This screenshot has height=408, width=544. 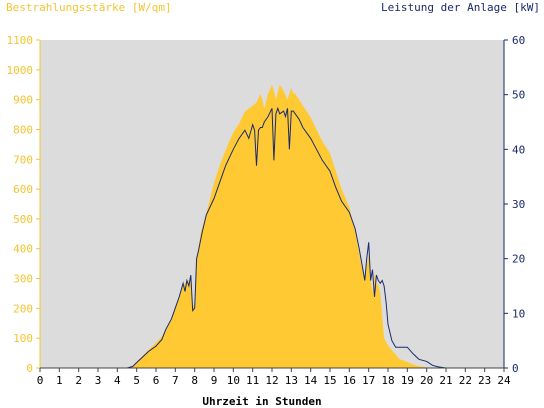 What do you see at coordinates (518, 313) in the screenshot?
I see `right-tick-label: 10` at bounding box center [518, 313].